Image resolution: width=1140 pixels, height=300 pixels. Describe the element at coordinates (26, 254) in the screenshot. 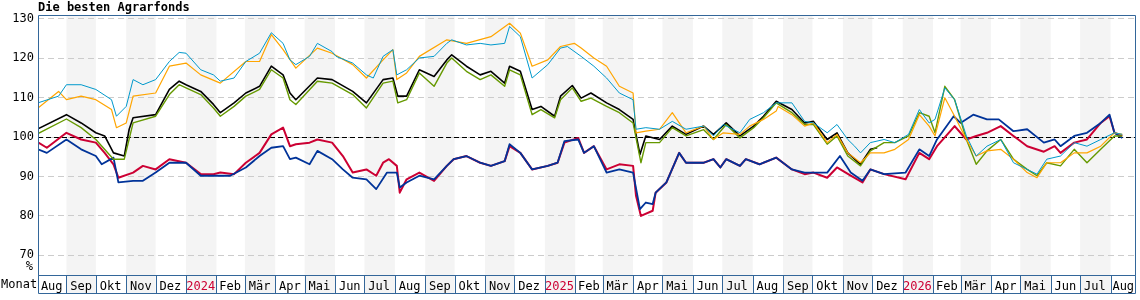

I see `y-tick-label: 70` at that location.